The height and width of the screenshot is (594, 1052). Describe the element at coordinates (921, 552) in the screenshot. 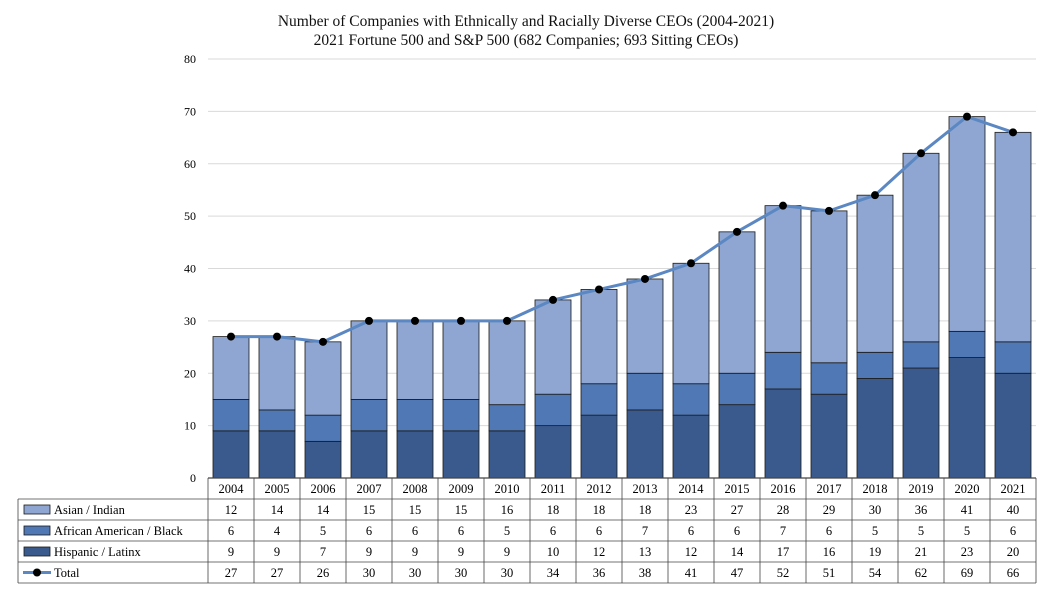

I see `data-label-hispanic-latinx-2019: 21` at that location.